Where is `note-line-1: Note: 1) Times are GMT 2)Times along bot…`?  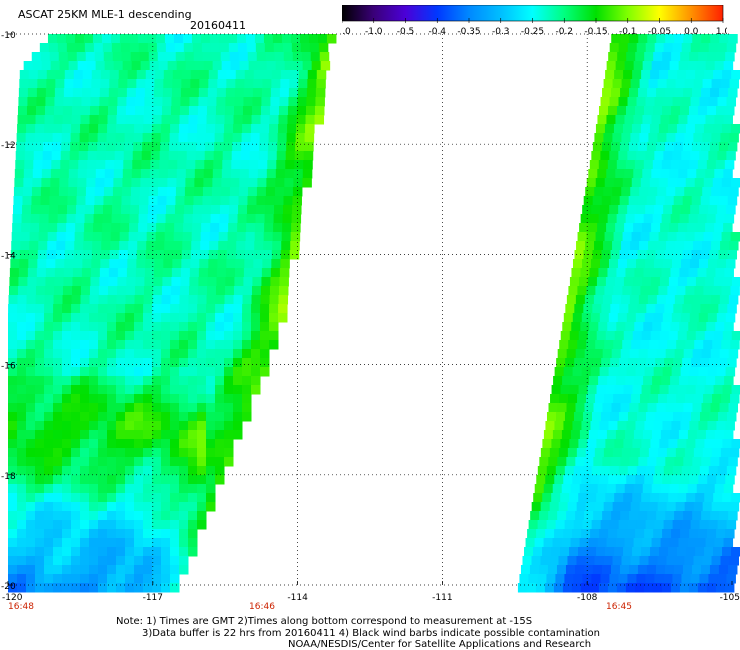 note-line-1: Note: 1) Times are GMT 2)Times along bot… is located at coordinates (324, 621).